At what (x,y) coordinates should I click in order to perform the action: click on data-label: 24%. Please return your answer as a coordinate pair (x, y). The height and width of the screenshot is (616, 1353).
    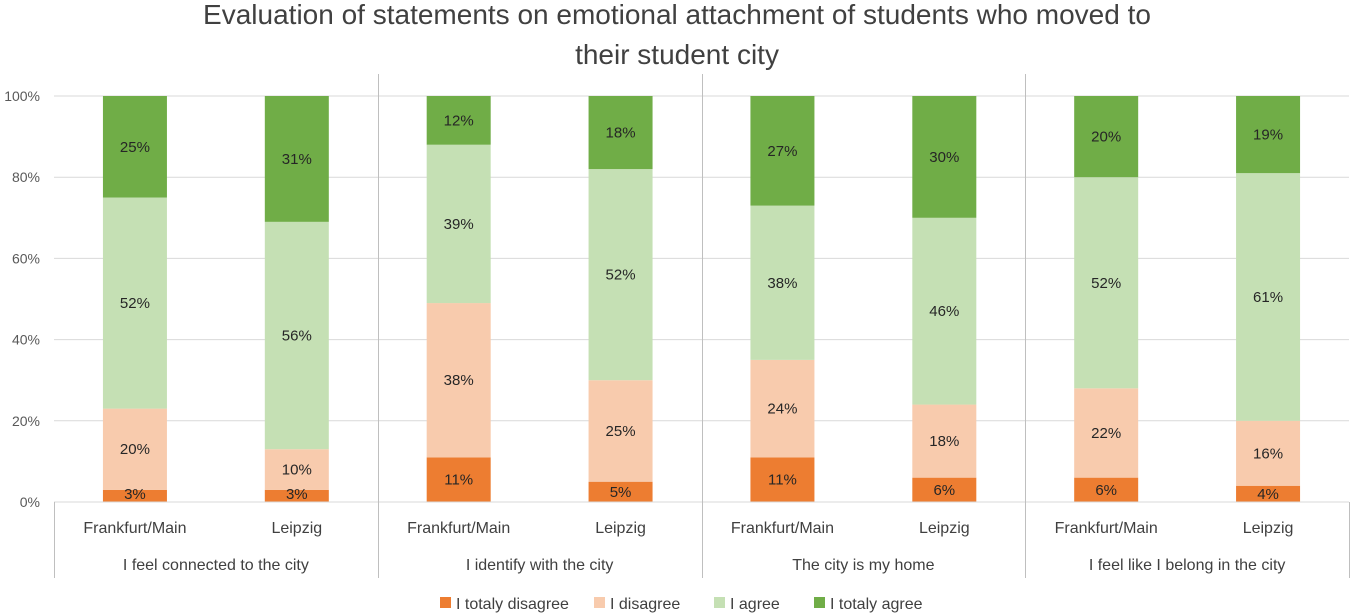
    Looking at the image, I should click on (782, 409).